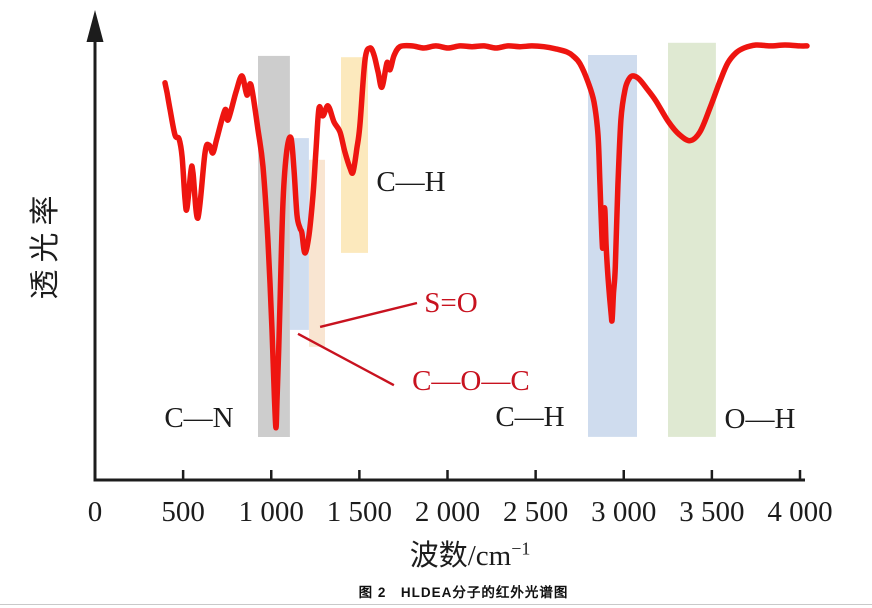 The width and height of the screenshot is (872, 608). I want to click on x-axis-title-superscript: −1, so click(521, 548).